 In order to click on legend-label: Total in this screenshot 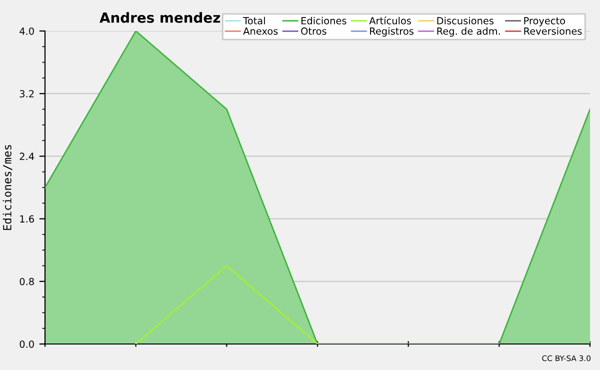, I will do `click(254, 20)`.